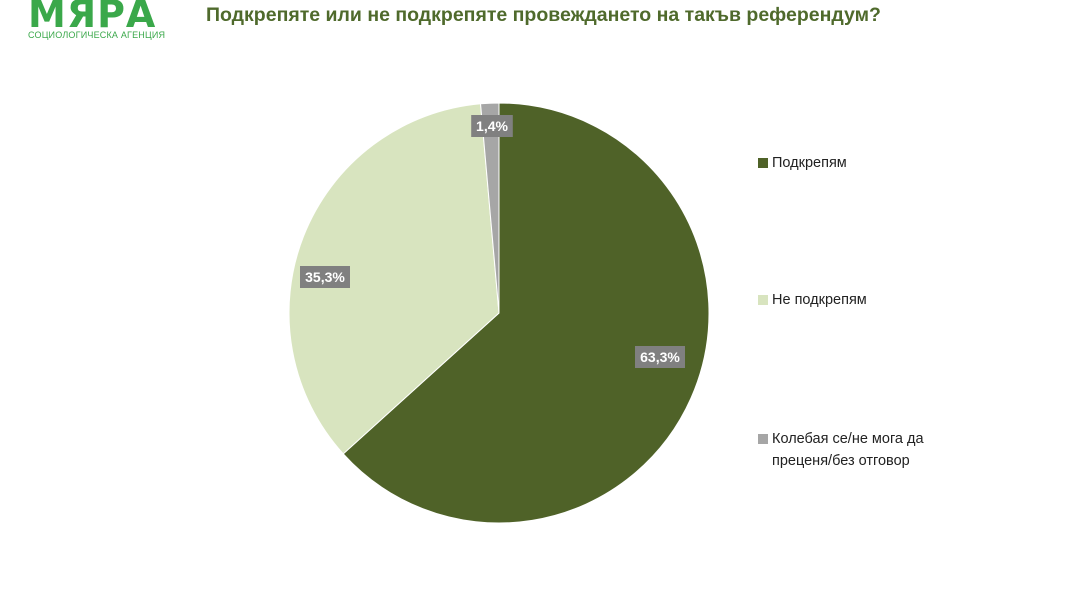 Image resolution: width=1068 pixels, height=601 pixels. I want to click on data-label: 35,3%, so click(325, 277).